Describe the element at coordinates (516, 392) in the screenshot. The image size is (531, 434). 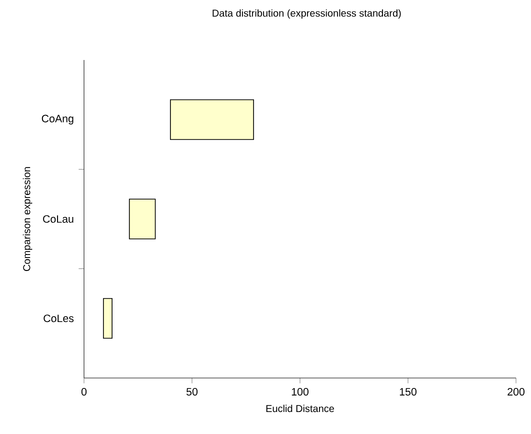
I see `x-tick-label: 200` at that location.